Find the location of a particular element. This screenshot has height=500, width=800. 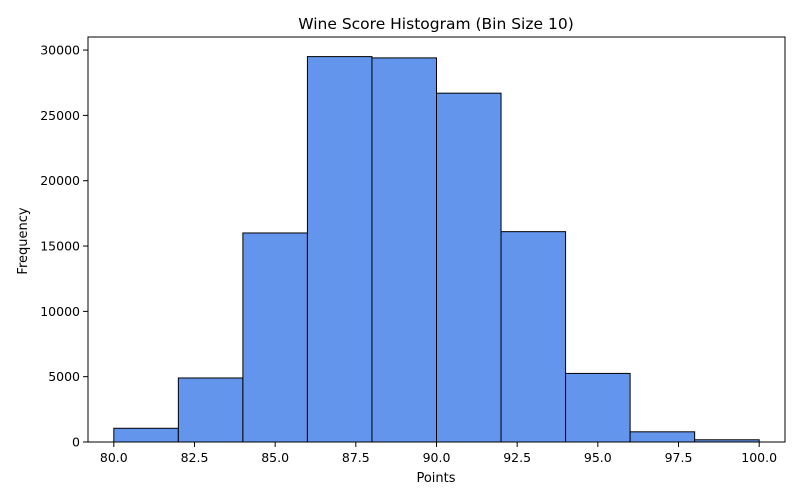

x-tick-label: 100.0 is located at coordinates (759, 457).